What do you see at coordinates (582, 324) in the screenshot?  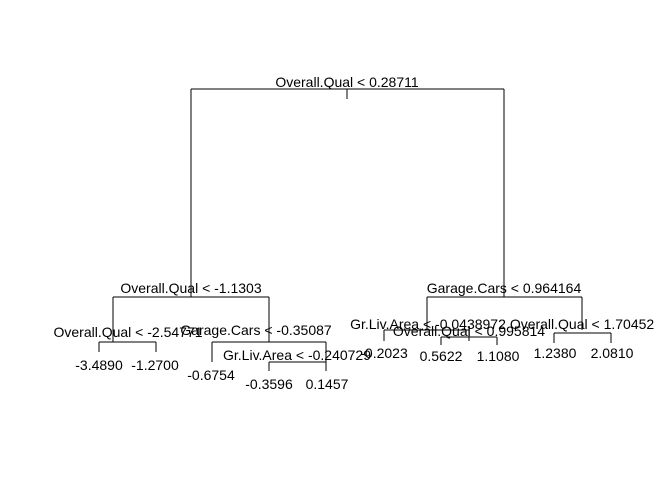 I see `split-right-right-label: Overall.Qual < 1.70452` at bounding box center [582, 324].